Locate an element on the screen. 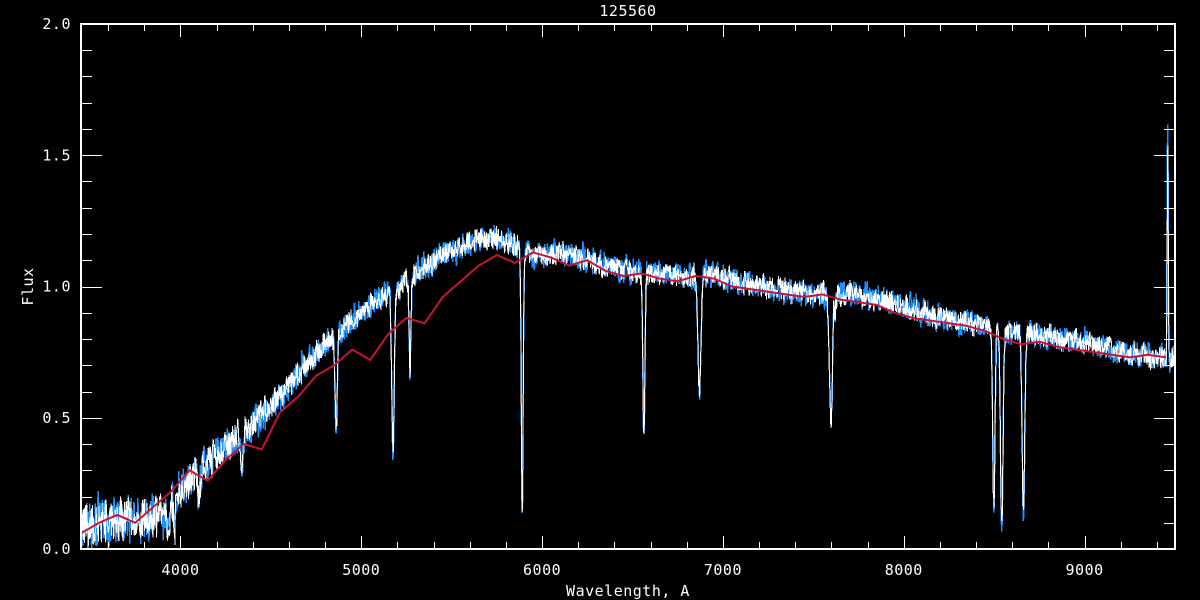 The height and width of the screenshot is (600, 1200). y-tick-label: 1.0 is located at coordinates (56, 287).